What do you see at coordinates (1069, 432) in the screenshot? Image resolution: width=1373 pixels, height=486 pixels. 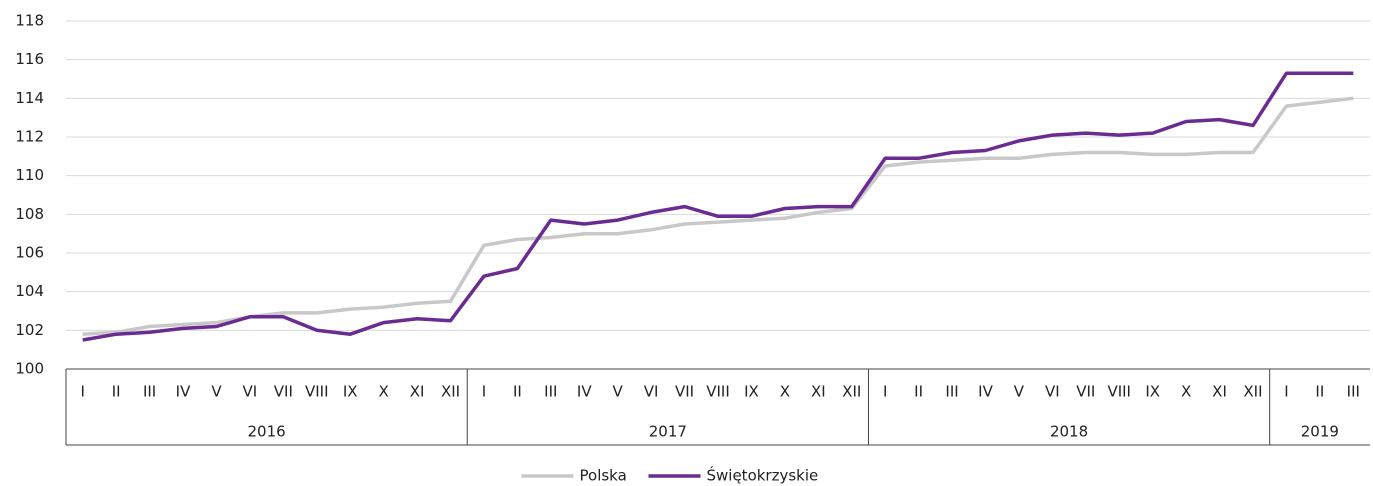 I see `x-group-label: 2018` at bounding box center [1069, 432].